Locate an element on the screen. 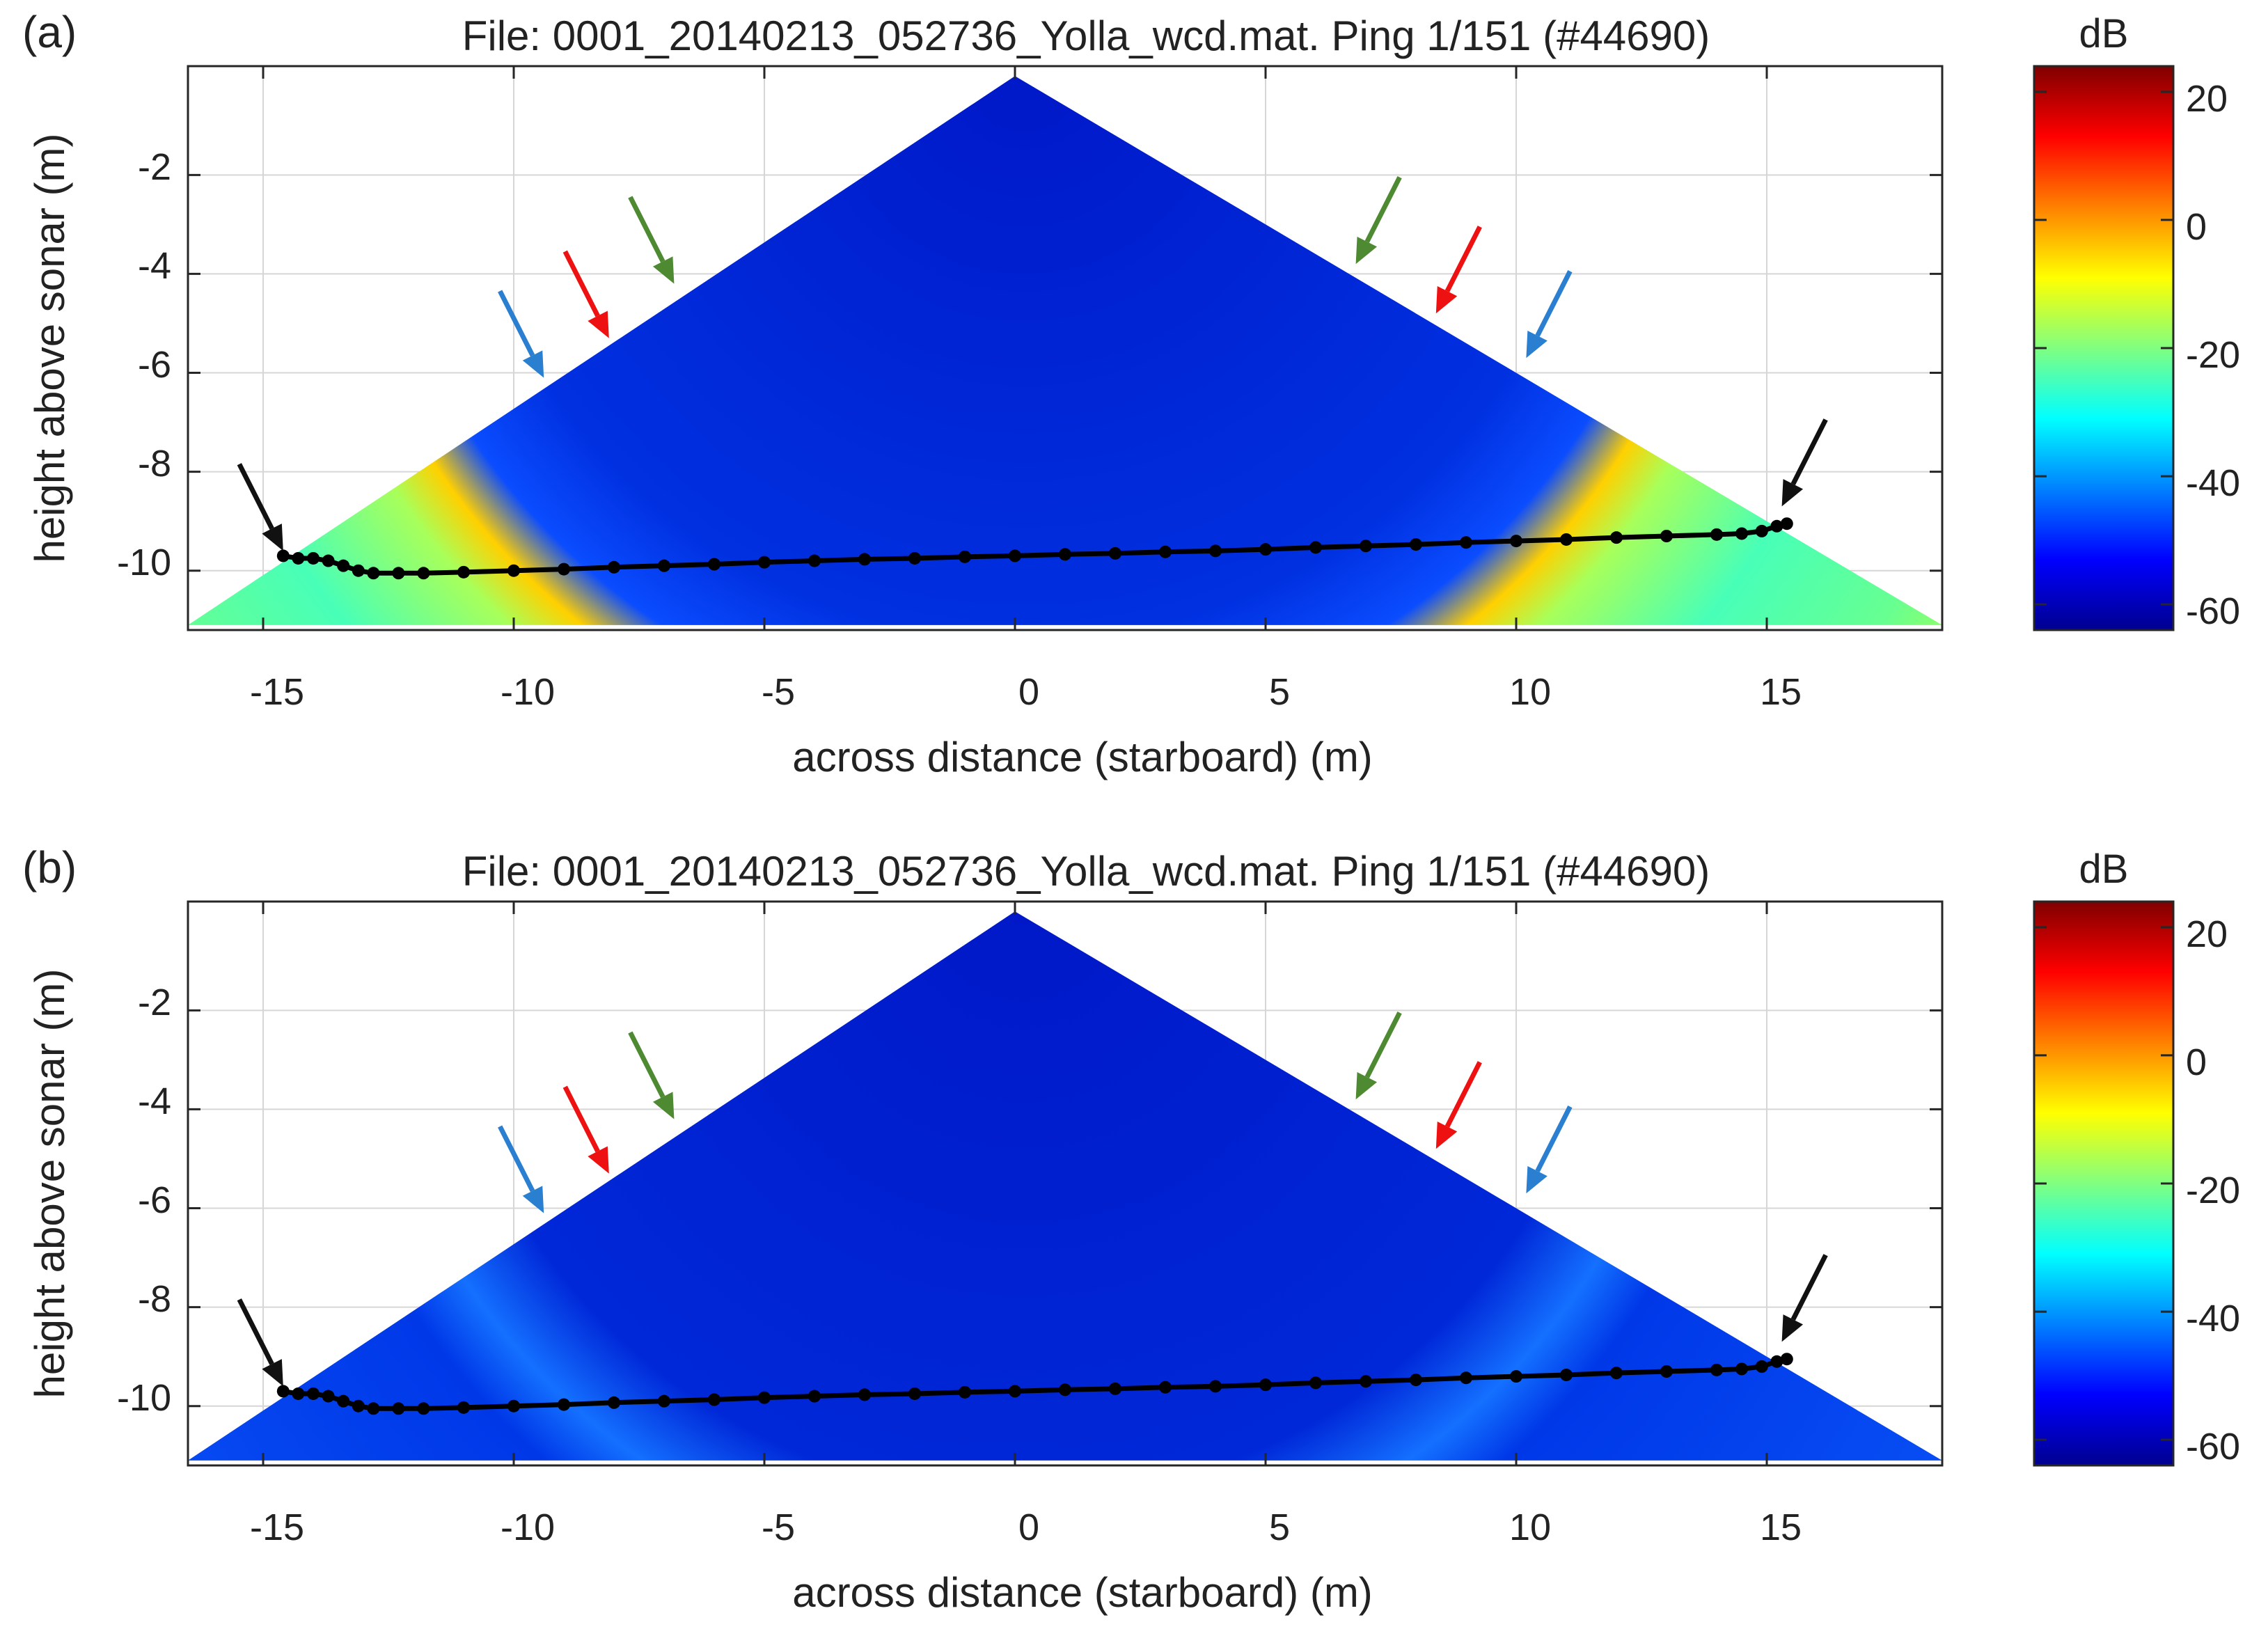 Image resolution: width=2268 pixels, height=1636 pixels. black-arrow is located at coordinates (260, 1342).